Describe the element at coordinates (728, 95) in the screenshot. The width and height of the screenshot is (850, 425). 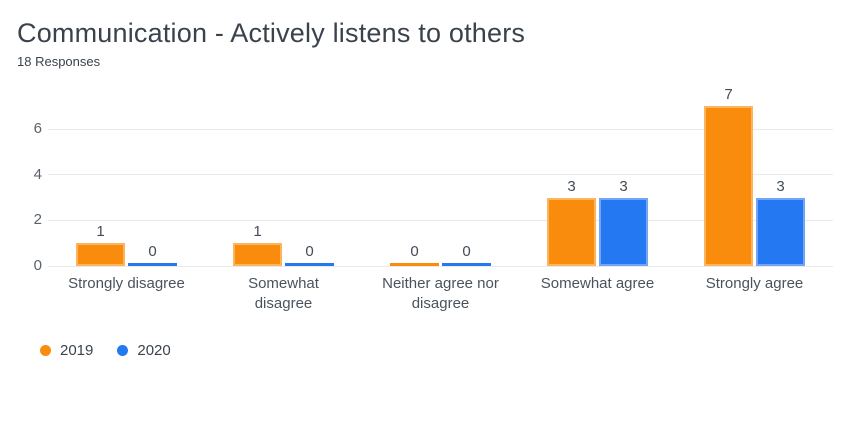
I see `data-label: 7` at that location.